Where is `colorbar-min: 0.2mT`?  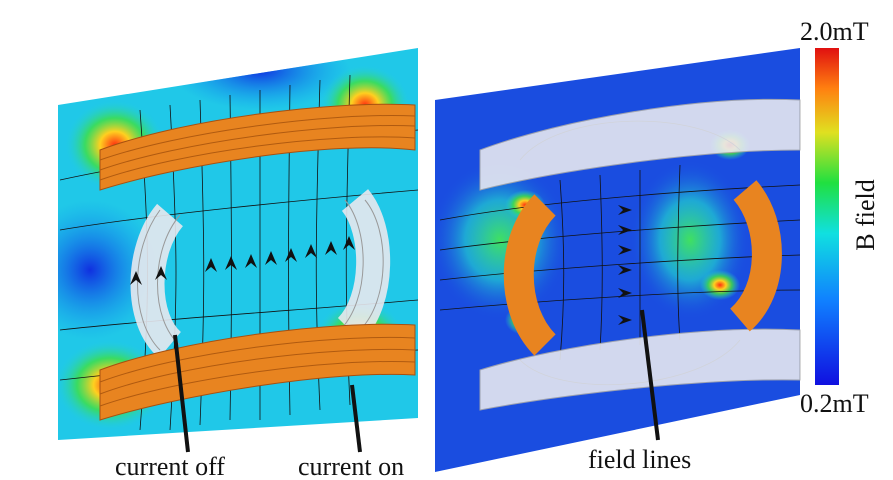 colorbar-min: 0.2mT is located at coordinates (834, 403).